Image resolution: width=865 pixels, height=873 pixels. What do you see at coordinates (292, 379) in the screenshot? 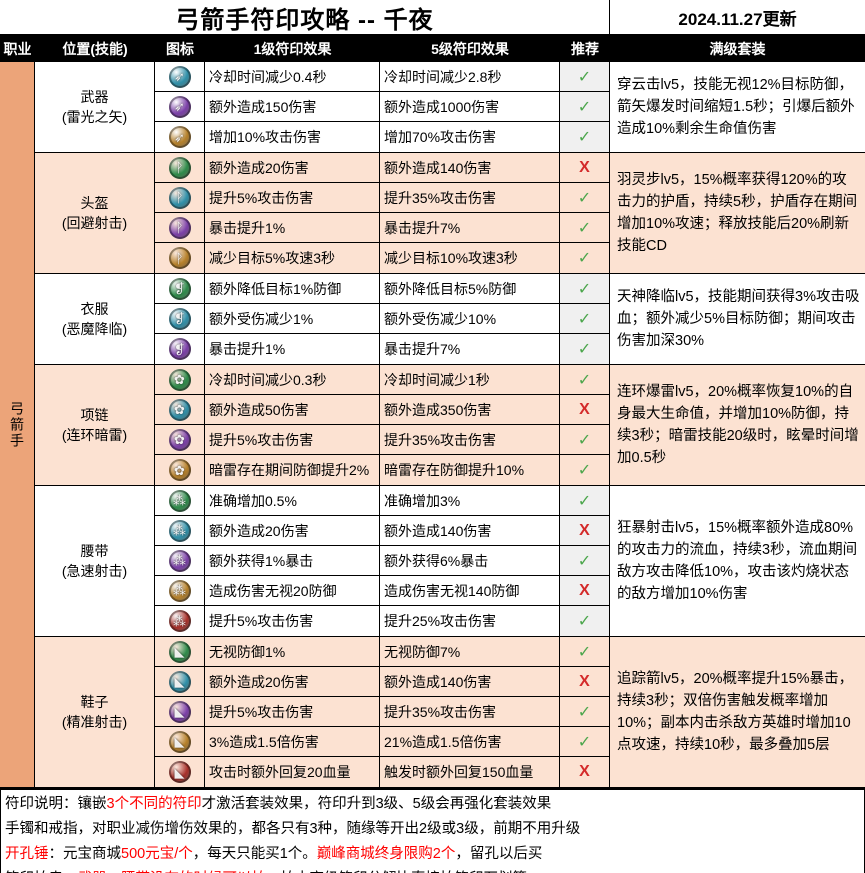
I see `rune-effect-lv1: 冷却时间减少0.3秒` at bounding box center [292, 379].